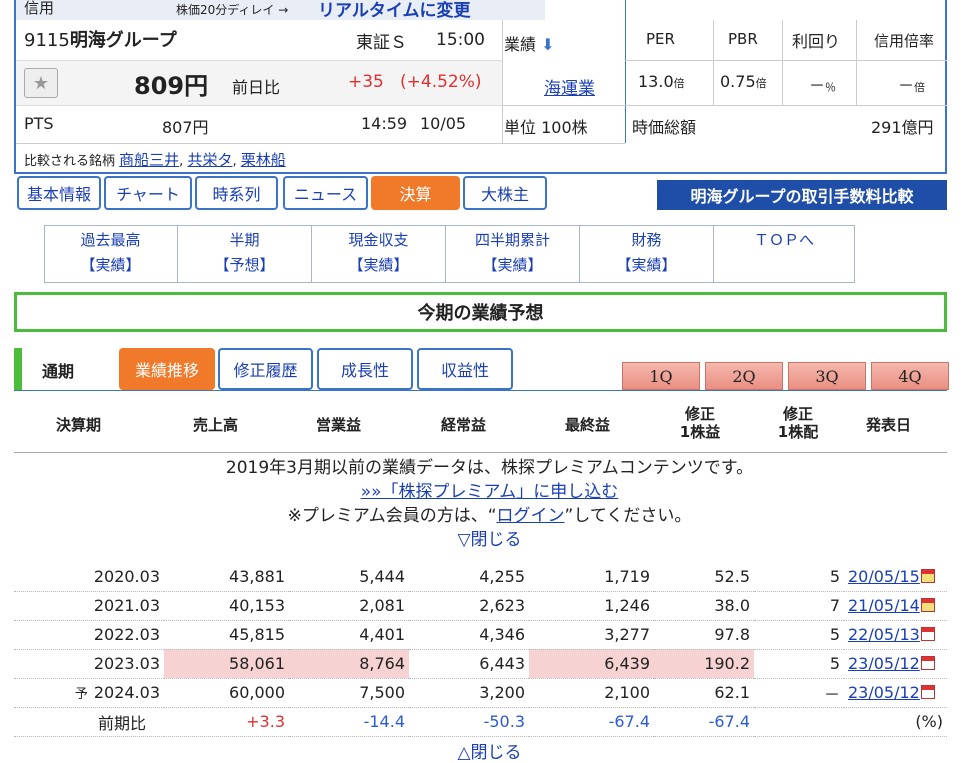  What do you see at coordinates (149, 160) in the screenshot?
I see `compare-link-1: 商船三井` at bounding box center [149, 160].